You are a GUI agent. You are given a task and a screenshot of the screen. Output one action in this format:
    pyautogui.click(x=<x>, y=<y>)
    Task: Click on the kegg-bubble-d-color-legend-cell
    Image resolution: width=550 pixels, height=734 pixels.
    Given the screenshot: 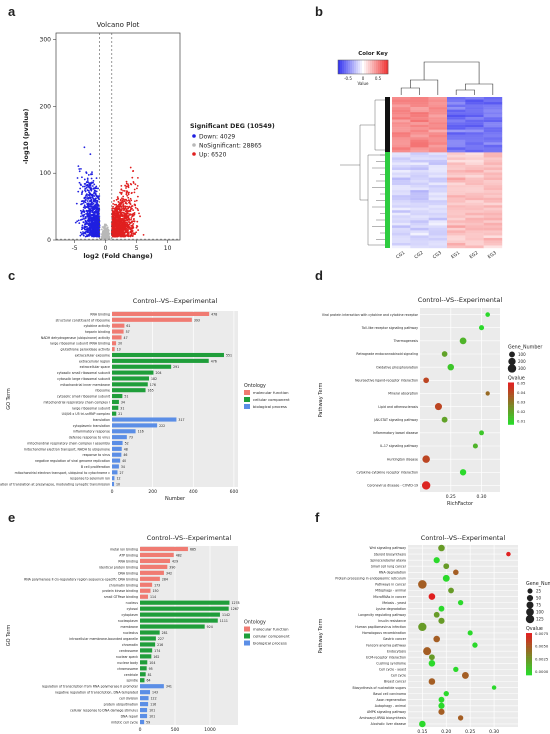 What is the action you would take?
    pyautogui.click(x=511, y=404)
    